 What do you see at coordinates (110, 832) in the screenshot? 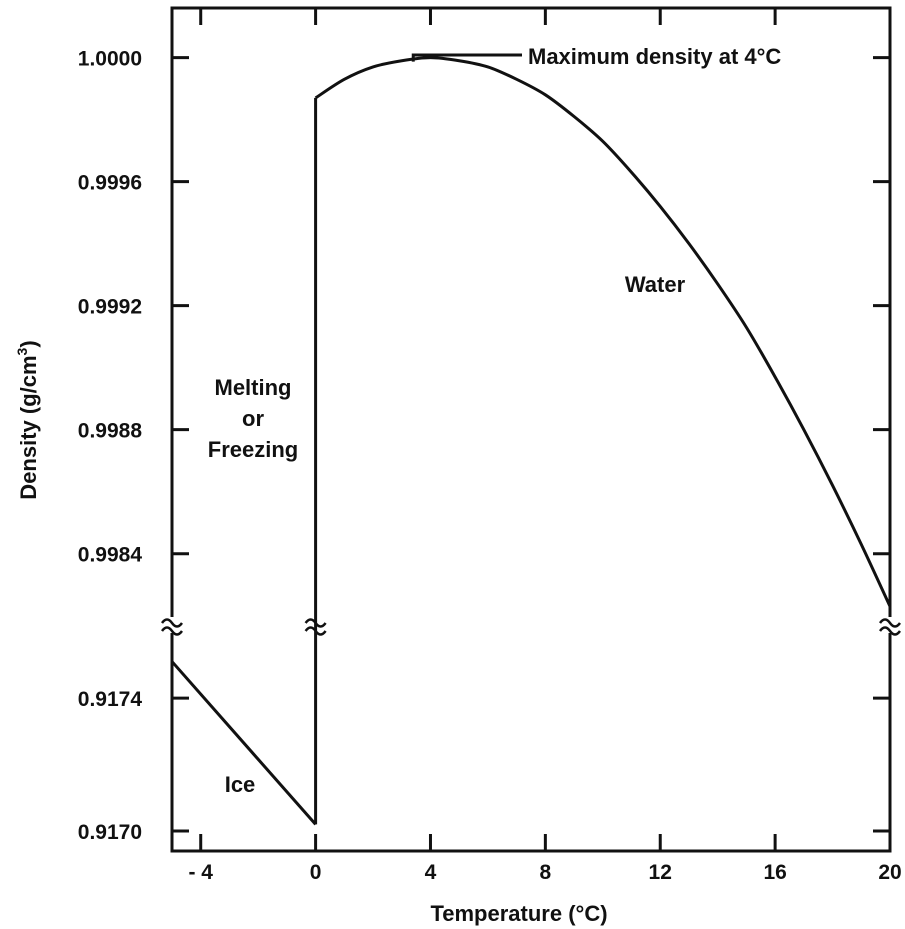
I see `y-tick-label: 0.9170` at bounding box center [110, 832].